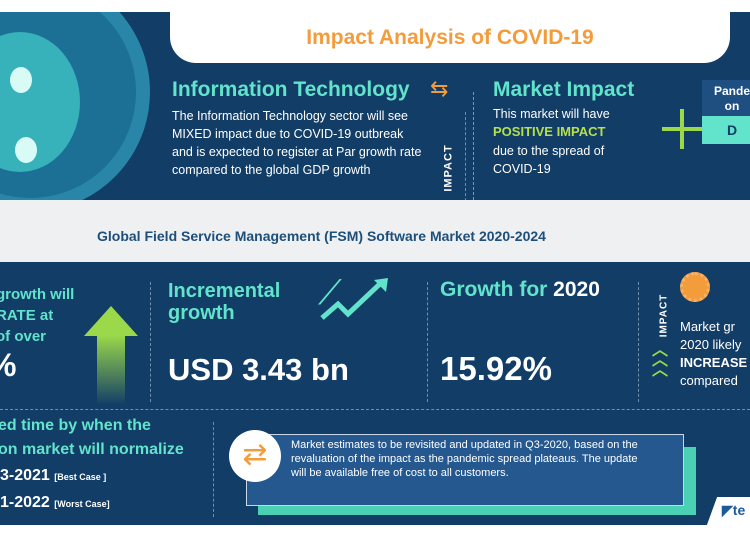 The height and width of the screenshot is (536, 750). What do you see at coordinates (695, 287) in the screenshot?
I see `virus-orange-icon` at bounding box center [695, 287].